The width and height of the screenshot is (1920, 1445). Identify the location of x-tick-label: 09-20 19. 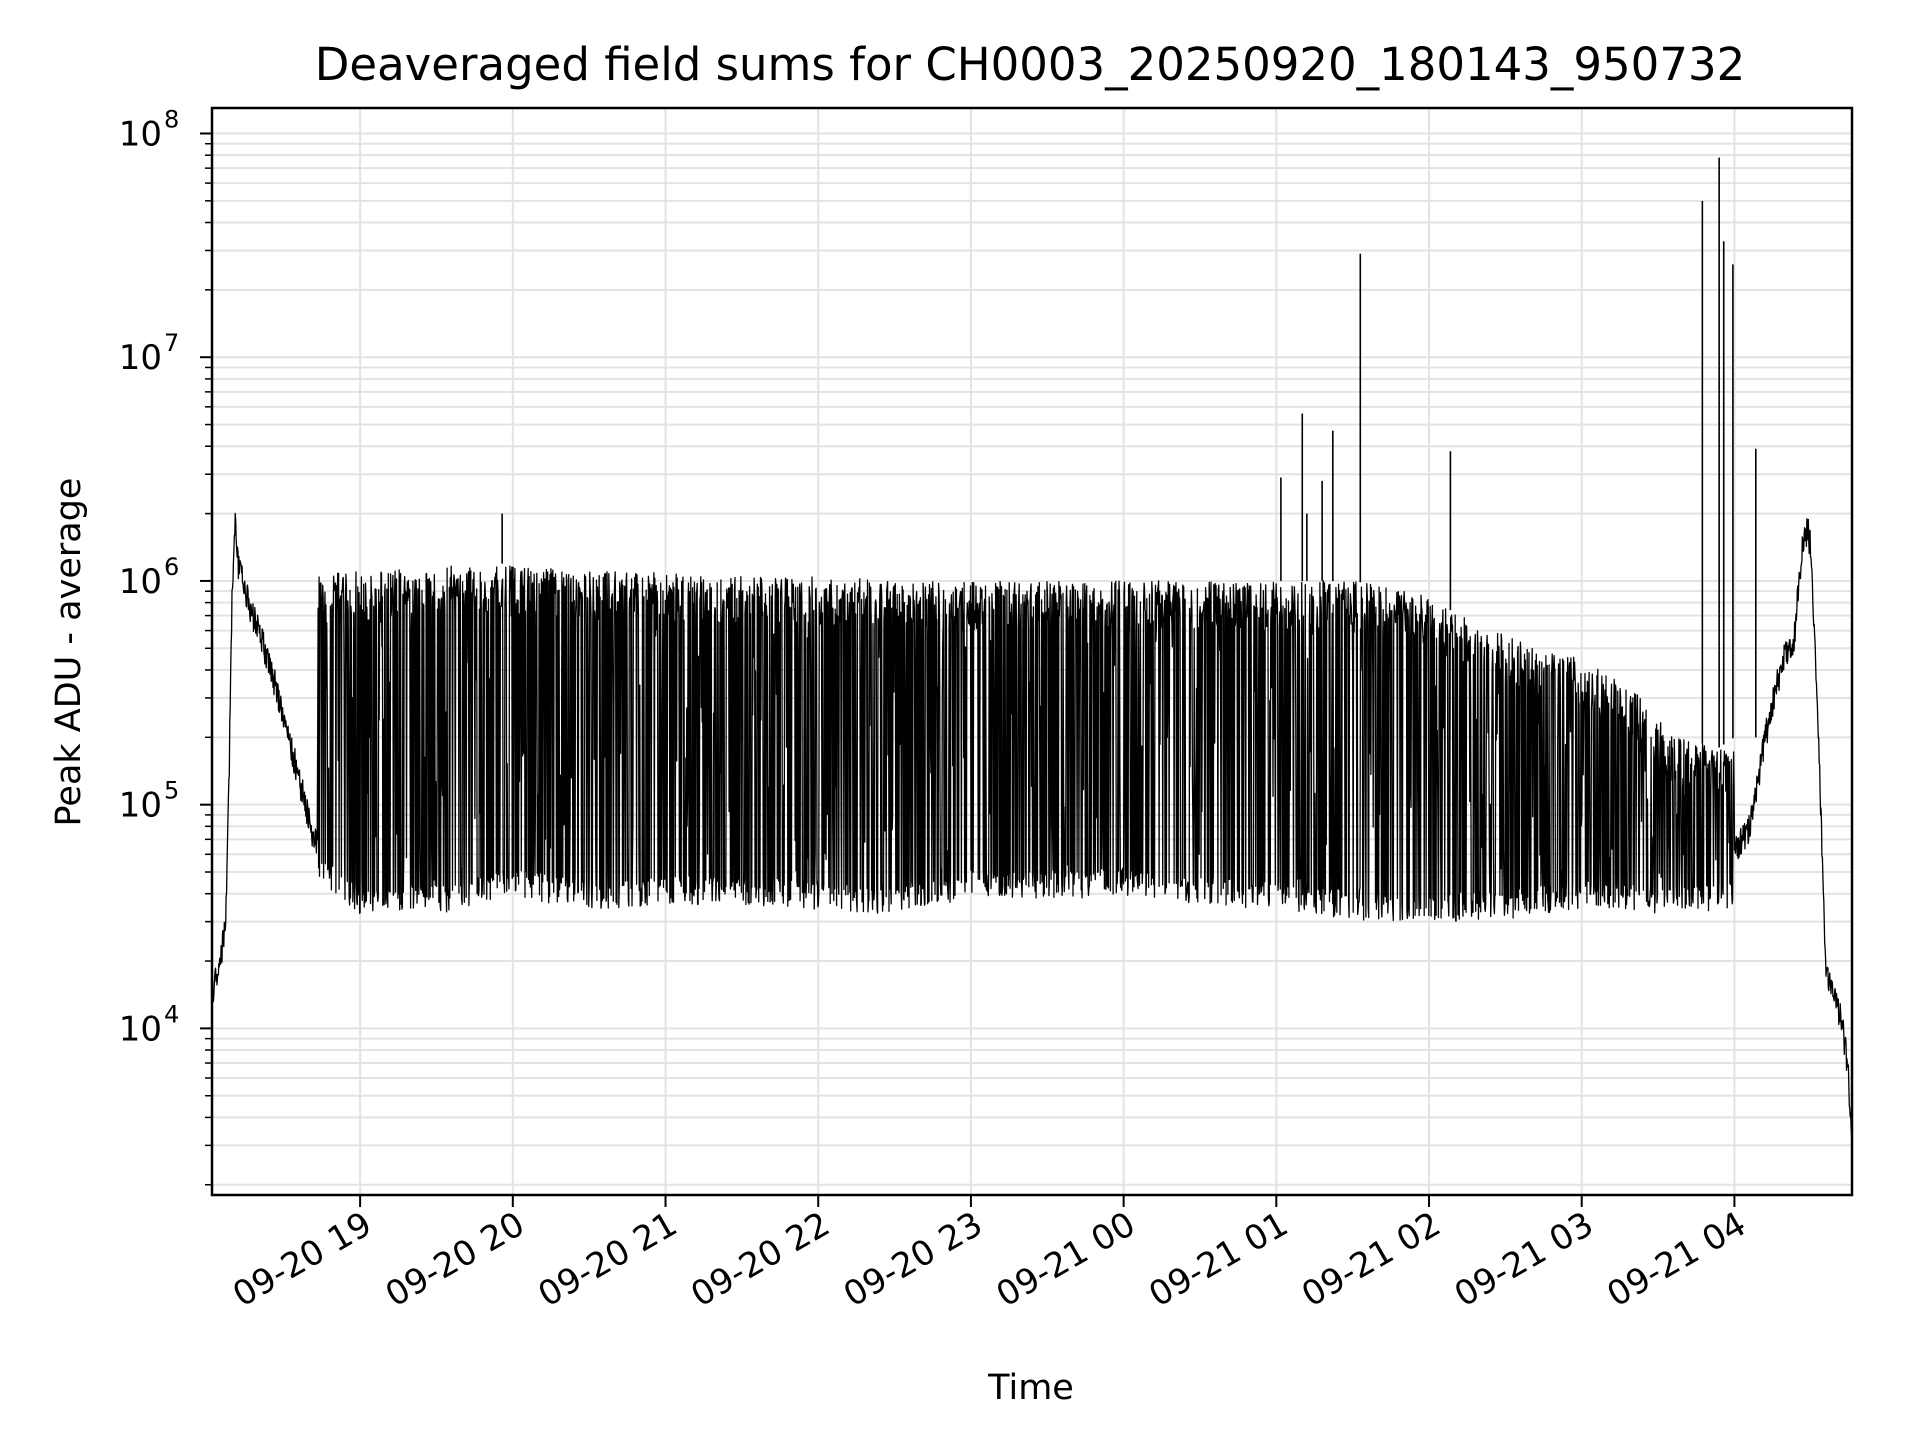
(302, 1259).